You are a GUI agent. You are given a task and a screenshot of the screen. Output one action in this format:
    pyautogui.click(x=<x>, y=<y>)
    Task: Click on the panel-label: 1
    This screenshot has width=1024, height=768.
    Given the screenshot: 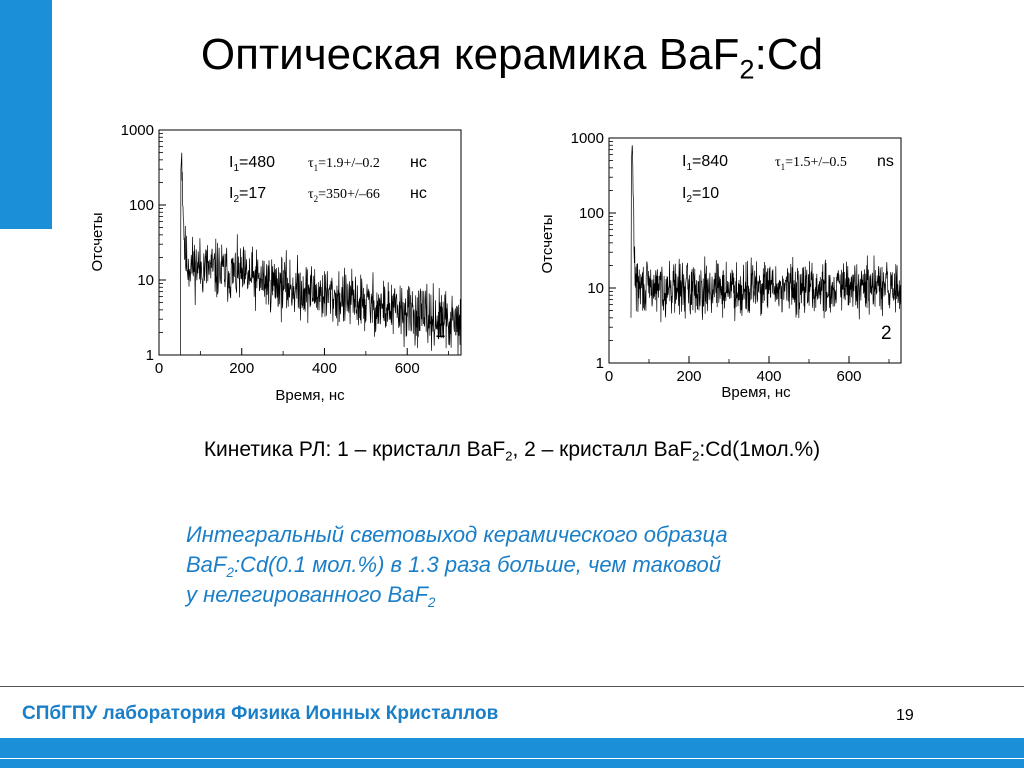 What is the action you would take?
    pyautogui.click(x=440, y=331)
    